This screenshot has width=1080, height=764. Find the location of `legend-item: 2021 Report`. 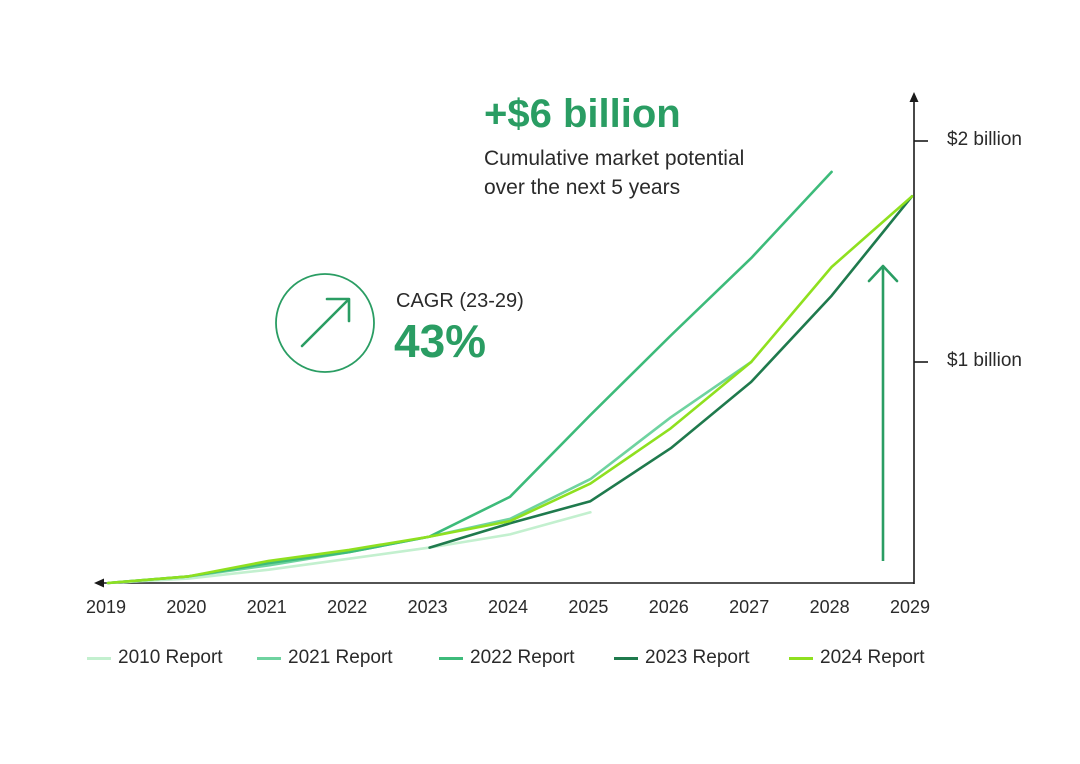

legend-item: 2021 Report is located at coordinates (325, 658).